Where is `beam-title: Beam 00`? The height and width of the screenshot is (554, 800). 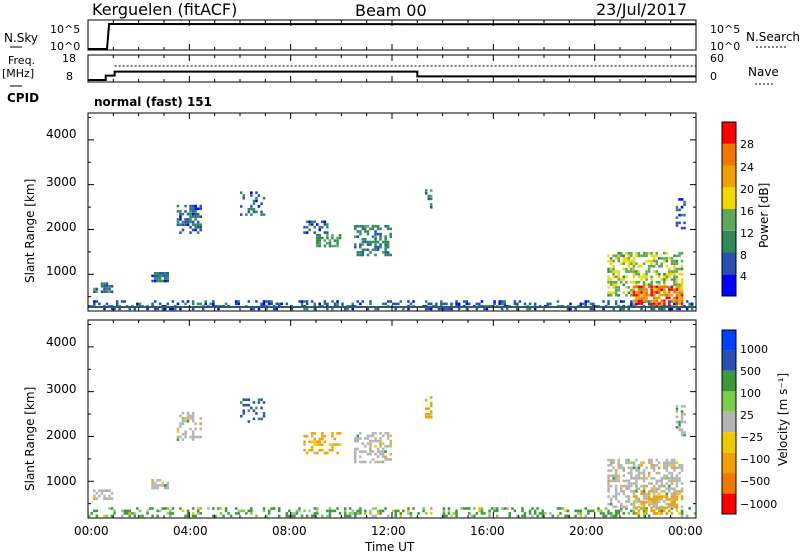
beam-title: Beam 00 is located at coordinates (391, 10).